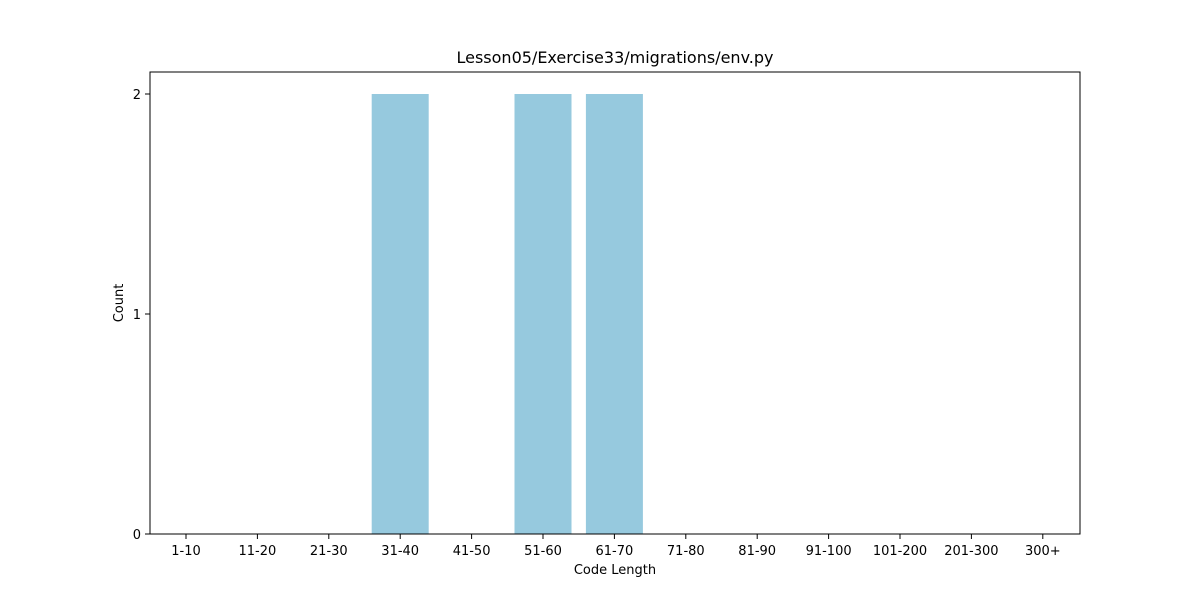  What do you see at coordinates (472, 551) in the screenshot?
I see `x-tick-label: 41-50` at bounding box center [472, 551].